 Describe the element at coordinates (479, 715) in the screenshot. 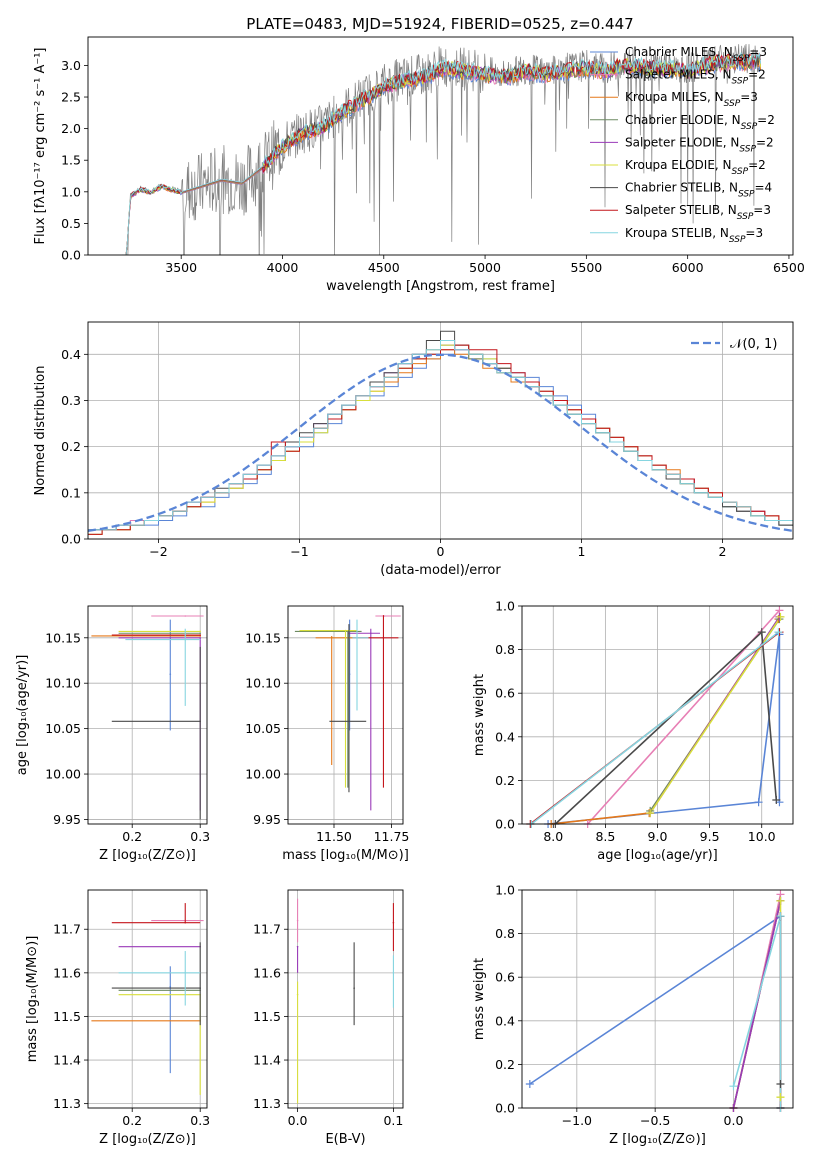

I see `y-axis-label: mass weight` at that location.